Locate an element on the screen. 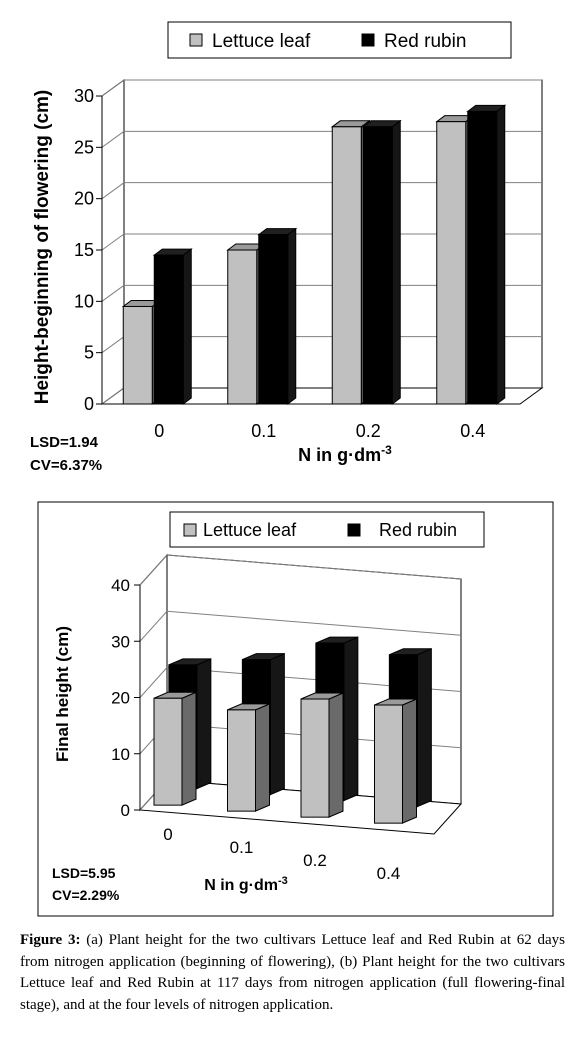  y-tick-label-b: 0 is located at coordinates (125, 810).